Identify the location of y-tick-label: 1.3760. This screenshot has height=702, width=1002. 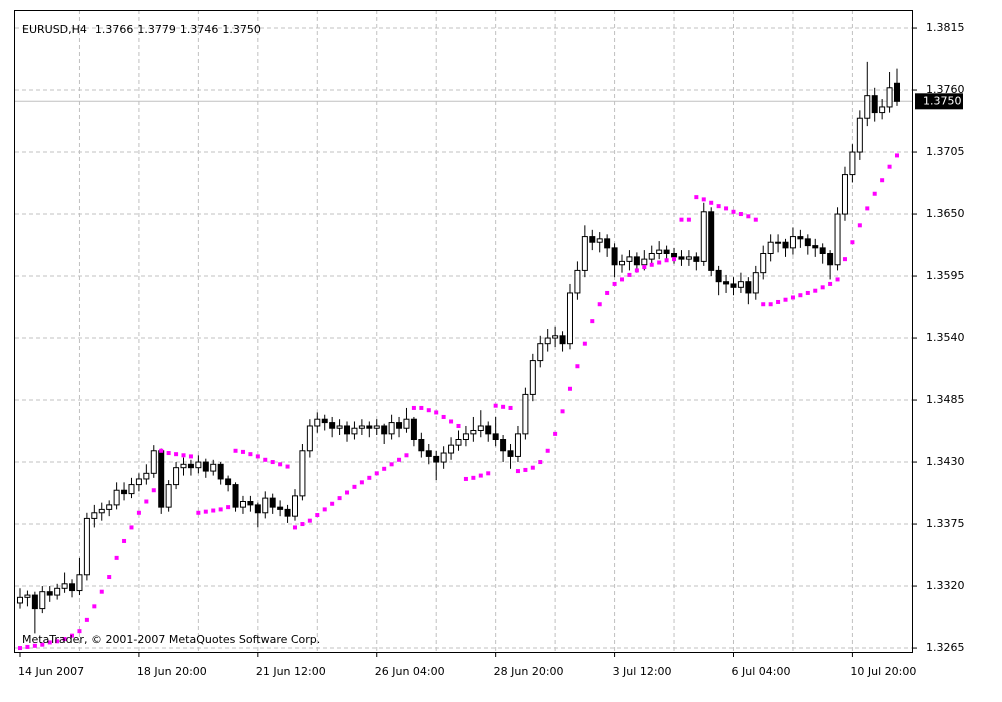
(945, 89).